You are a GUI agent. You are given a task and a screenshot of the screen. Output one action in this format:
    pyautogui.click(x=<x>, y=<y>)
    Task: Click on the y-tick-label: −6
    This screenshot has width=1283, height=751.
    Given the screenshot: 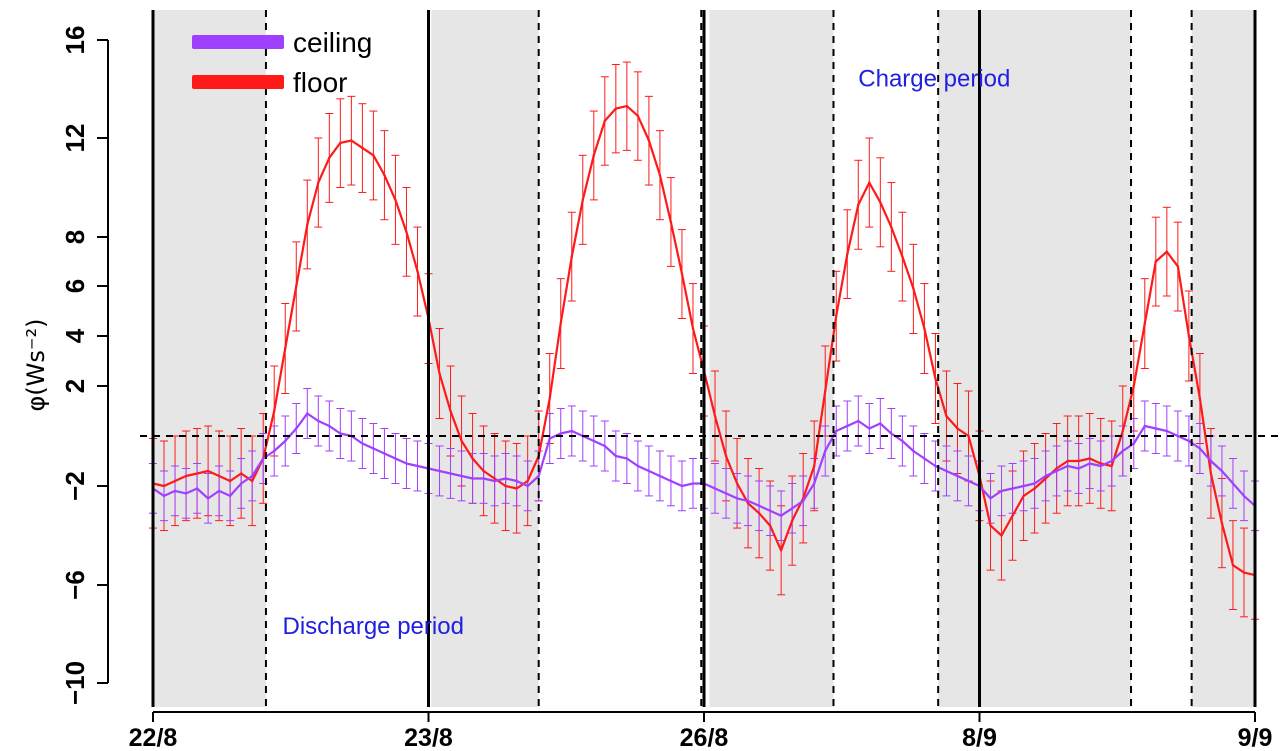 What is the action you would take?
    pyautogui.click(x=75, y=585)
    